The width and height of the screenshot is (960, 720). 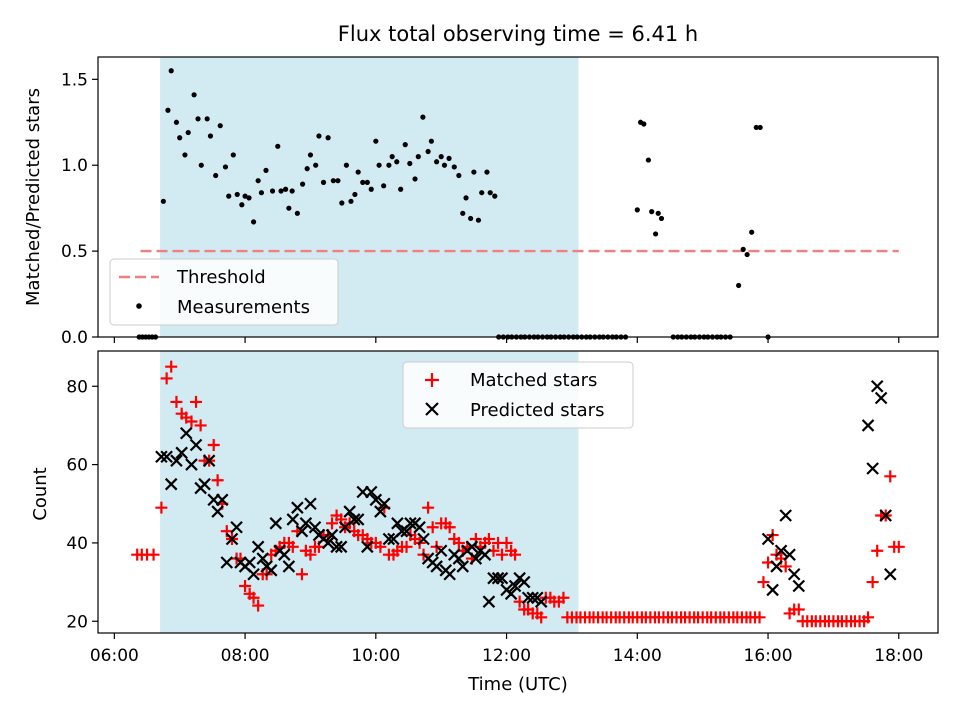 I want to click on legend-measurements-label: Measurements, so click(x=243, y=307).